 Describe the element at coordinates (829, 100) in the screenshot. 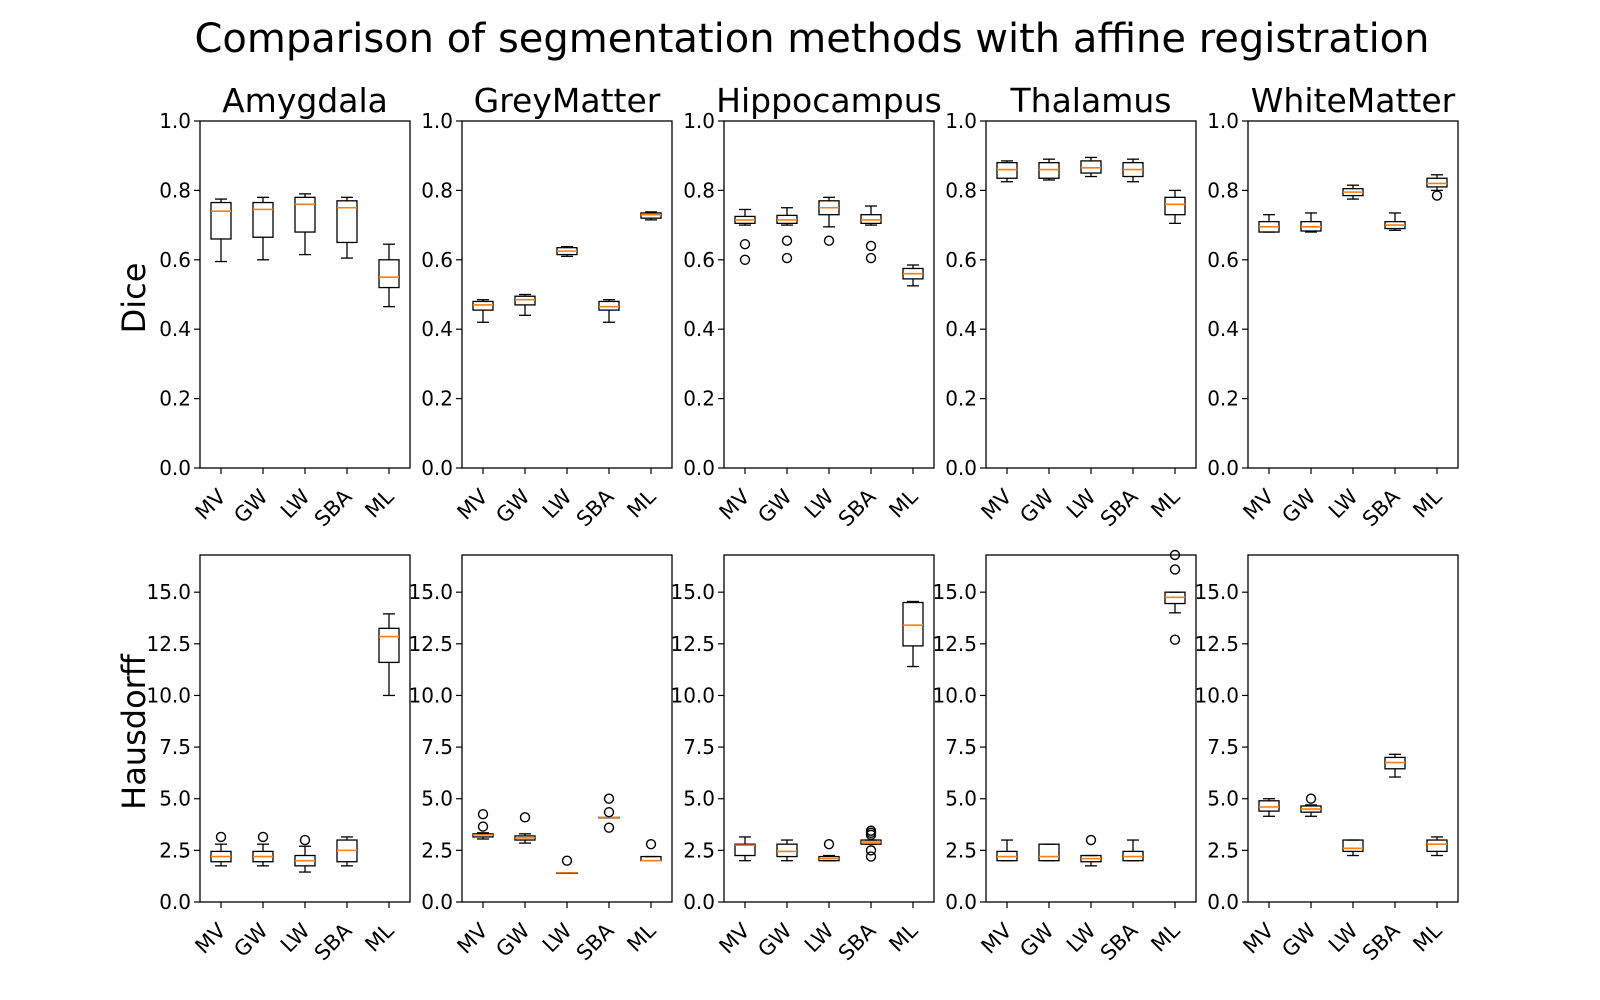

I see `panel-title-hippocampus: Hippocampus` at that location.